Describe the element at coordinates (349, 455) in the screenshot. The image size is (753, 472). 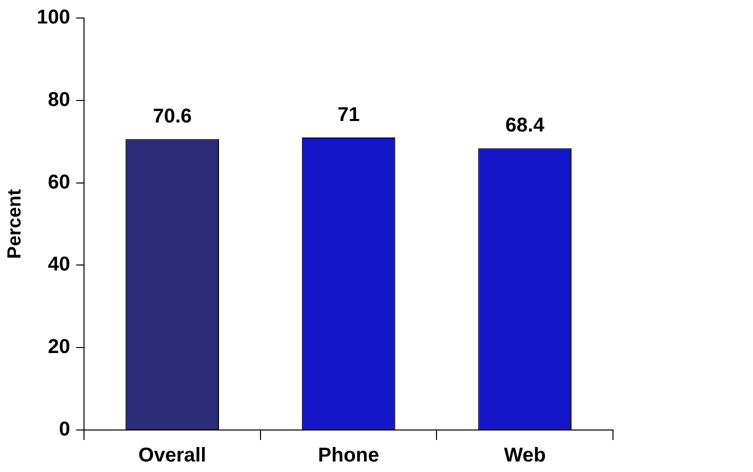
I see `x-tick-label: Phone` at that location.